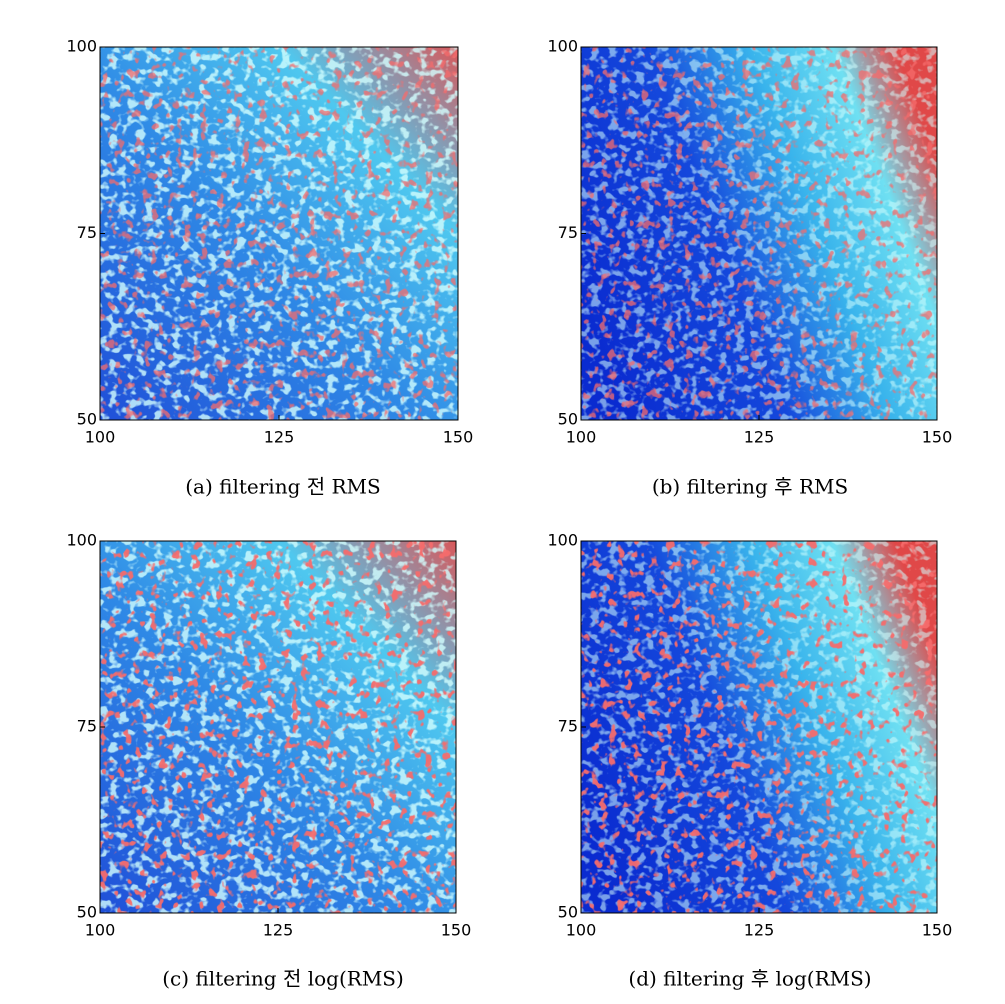 The height and width of the screenshot is (1004, 1005). I want to click on caption: (c) filtering 전 log(RMS), so click(283, 979).